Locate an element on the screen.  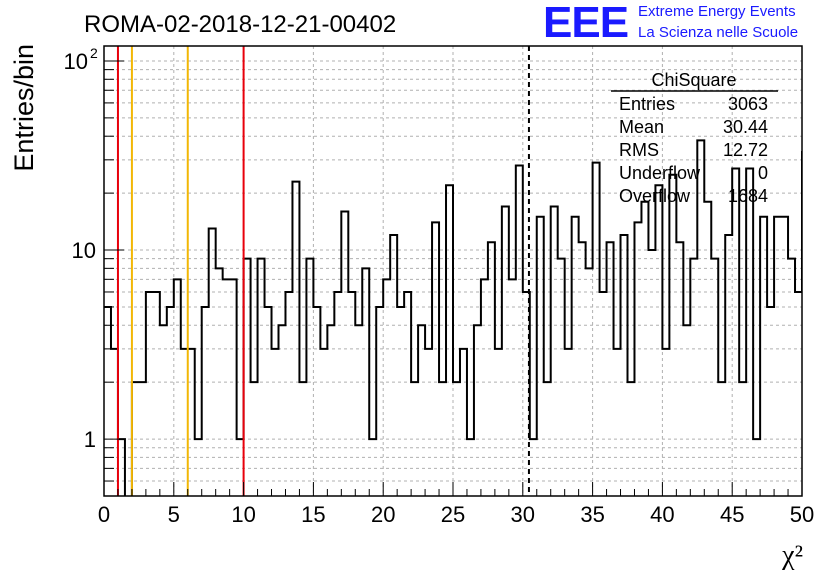
stats-label: Underflow is located at coordinates (660, 173).